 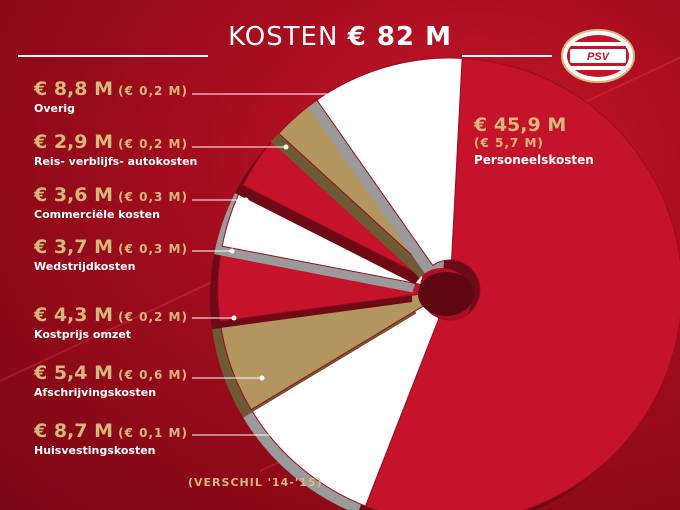 What do you see at coordinates (389, 162) in the screenshot?
I see `pie-slice-overig` at bounding box center [389, 162].